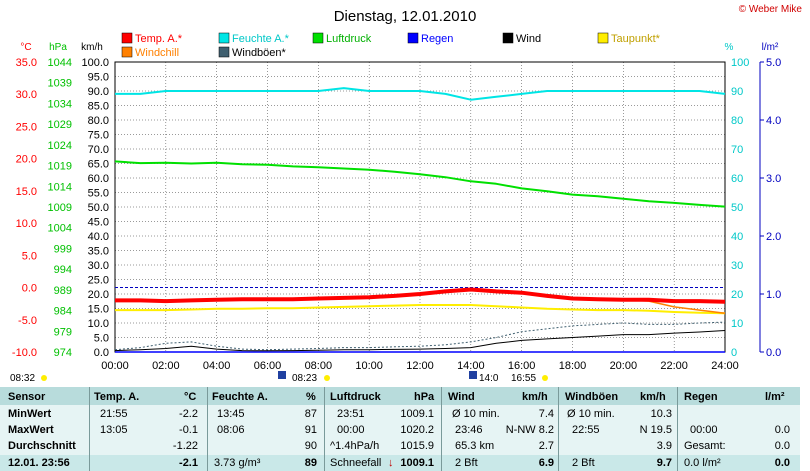  What do you see at coordinates (773, 353) in the screenshot?
I see `rain-tick-5: 0.0` at bounding box center [773, 353].